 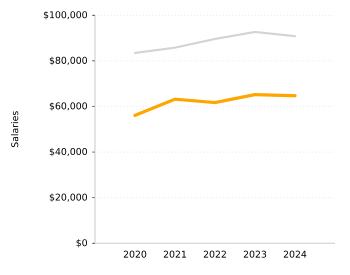 I want to click on x-tick-label: 2022, so click(x=215, y=254).